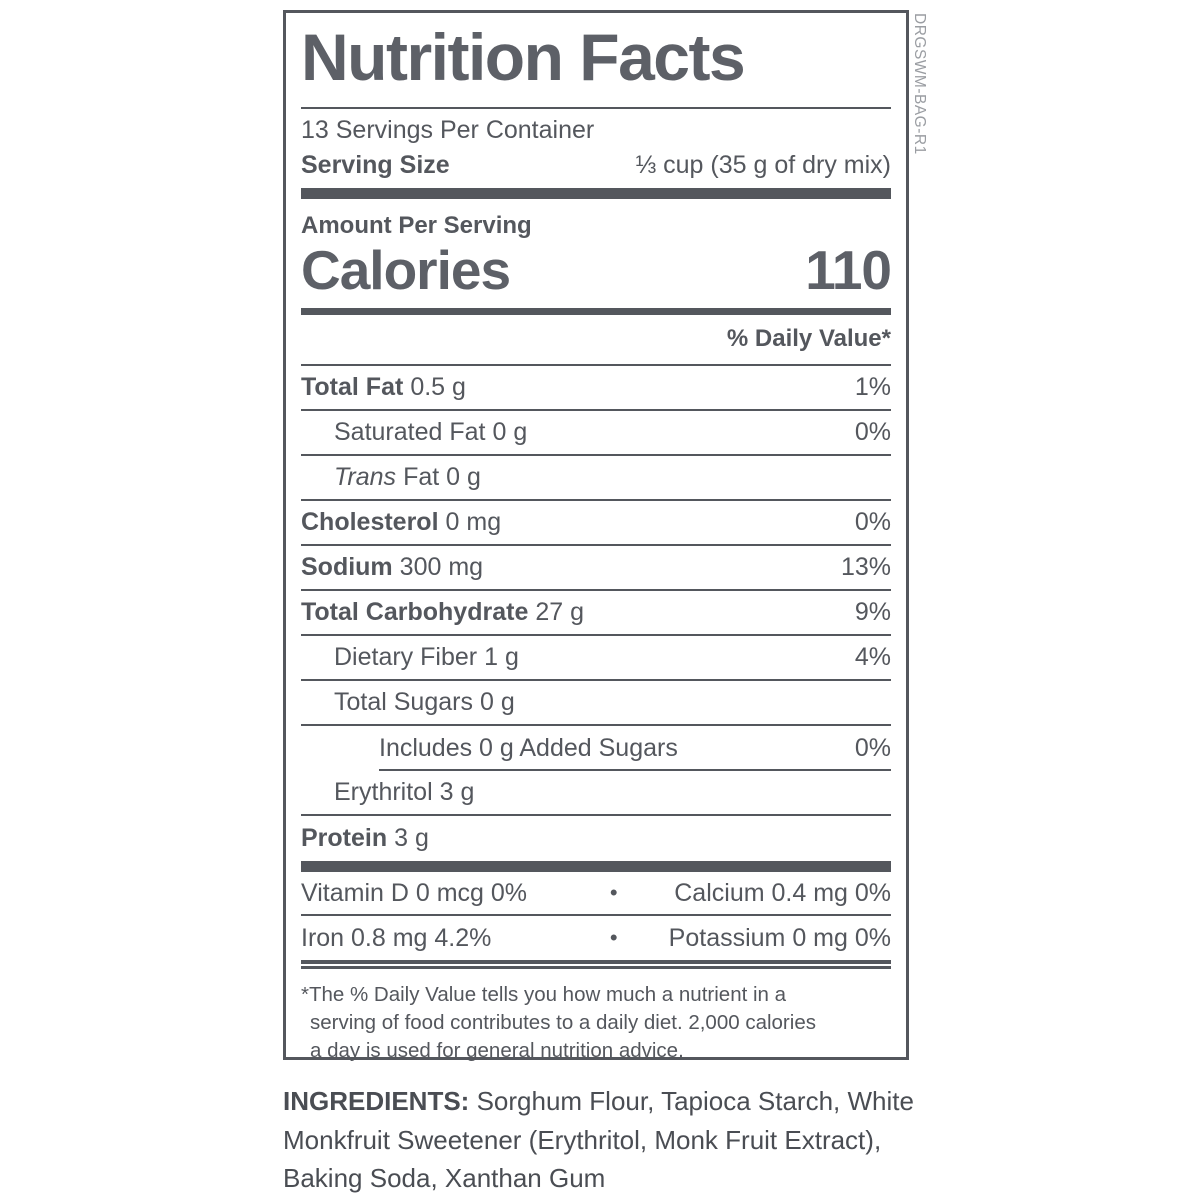 This screenshot has height=1200, width=1200. Describe the element at coordinates (596, 341) in the screenshot. I see `daily-value-header: % Daily Value*` at that location.